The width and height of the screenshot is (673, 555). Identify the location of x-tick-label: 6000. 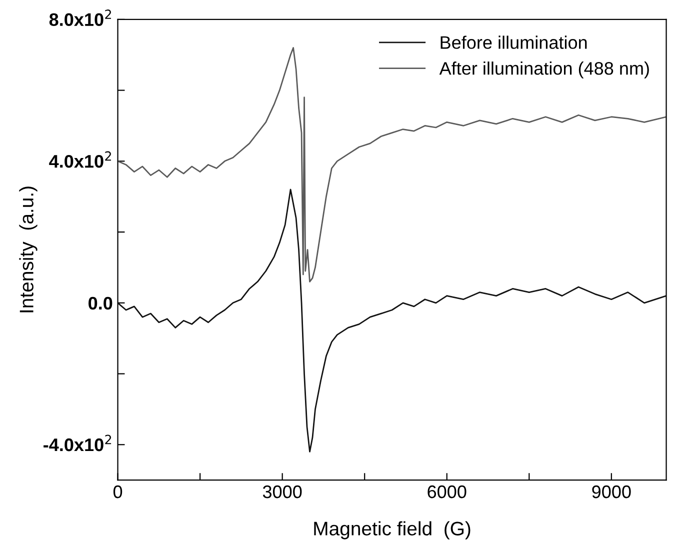
(447, 491).